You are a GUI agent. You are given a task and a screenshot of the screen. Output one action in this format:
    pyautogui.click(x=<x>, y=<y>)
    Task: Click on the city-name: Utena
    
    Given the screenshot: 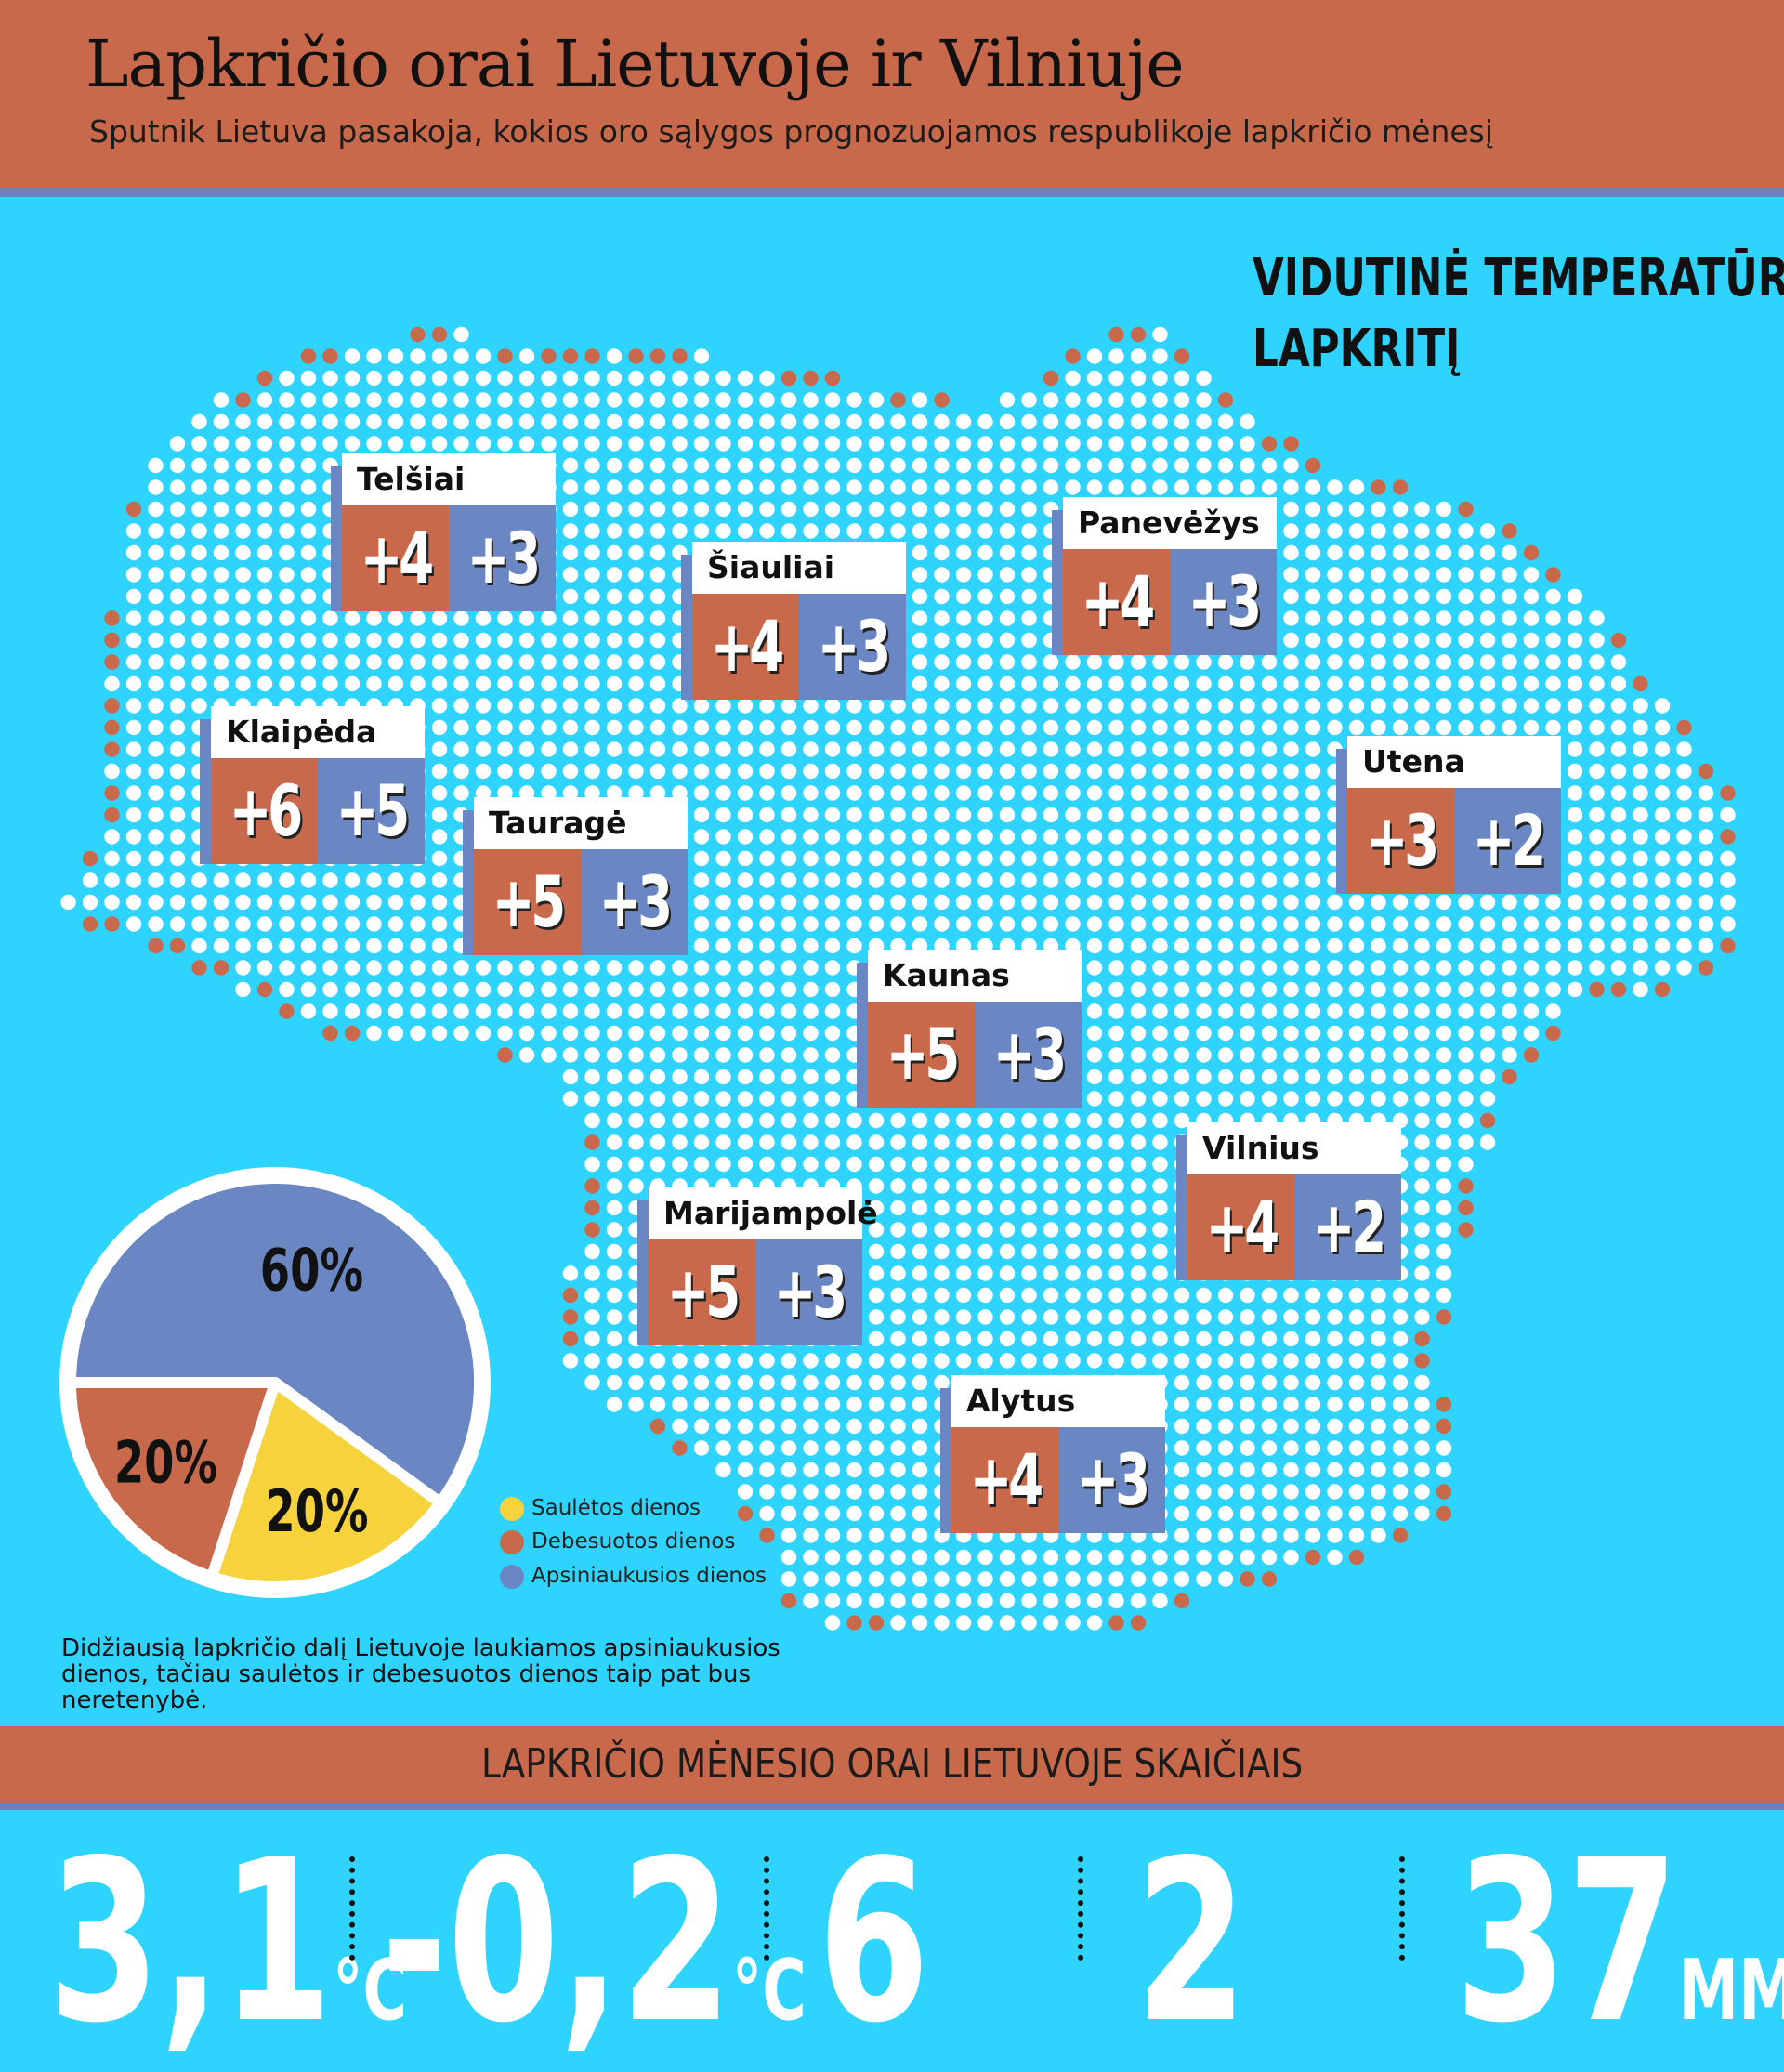 What is the action you would take?
    pyautogui.click(x=1454, y=762)
    